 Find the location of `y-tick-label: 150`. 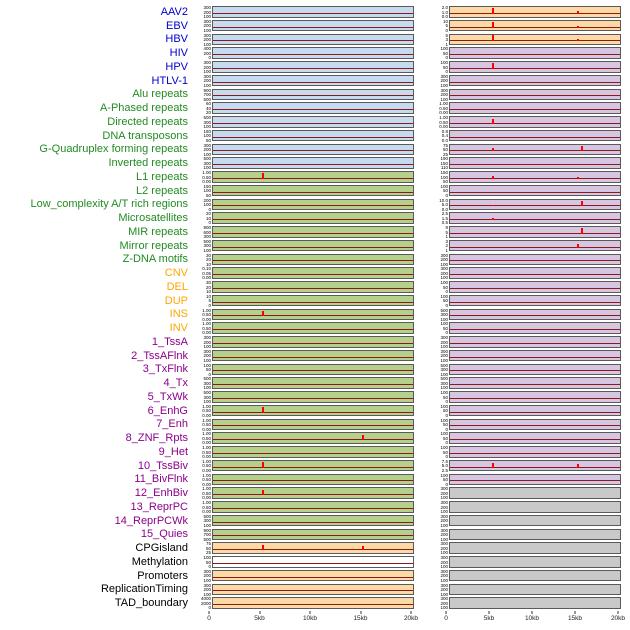

y-tick-label: 150 is located at coordinates (444, 163).